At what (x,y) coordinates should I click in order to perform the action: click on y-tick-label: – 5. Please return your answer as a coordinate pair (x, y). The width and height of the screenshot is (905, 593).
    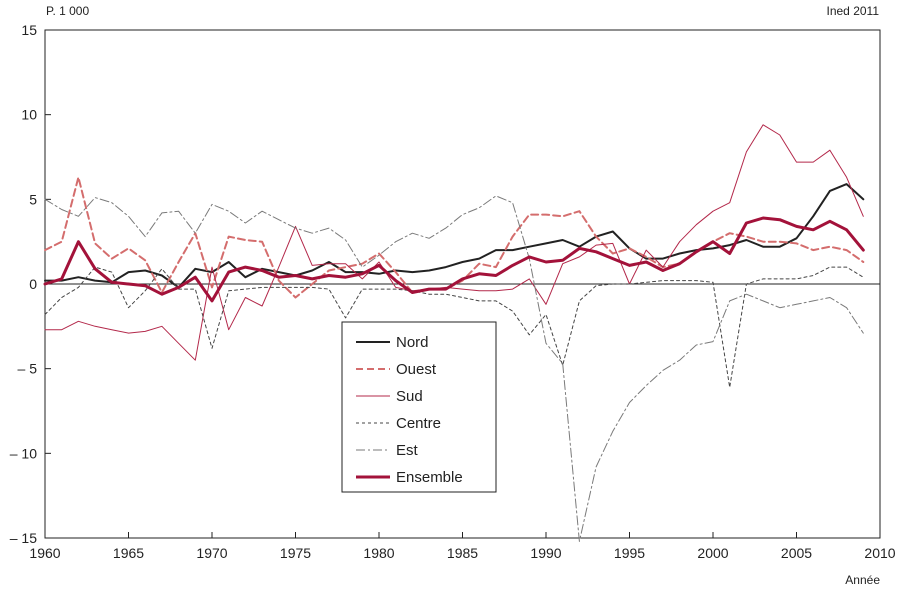
    Looking at the image, I should click on (28, 369).